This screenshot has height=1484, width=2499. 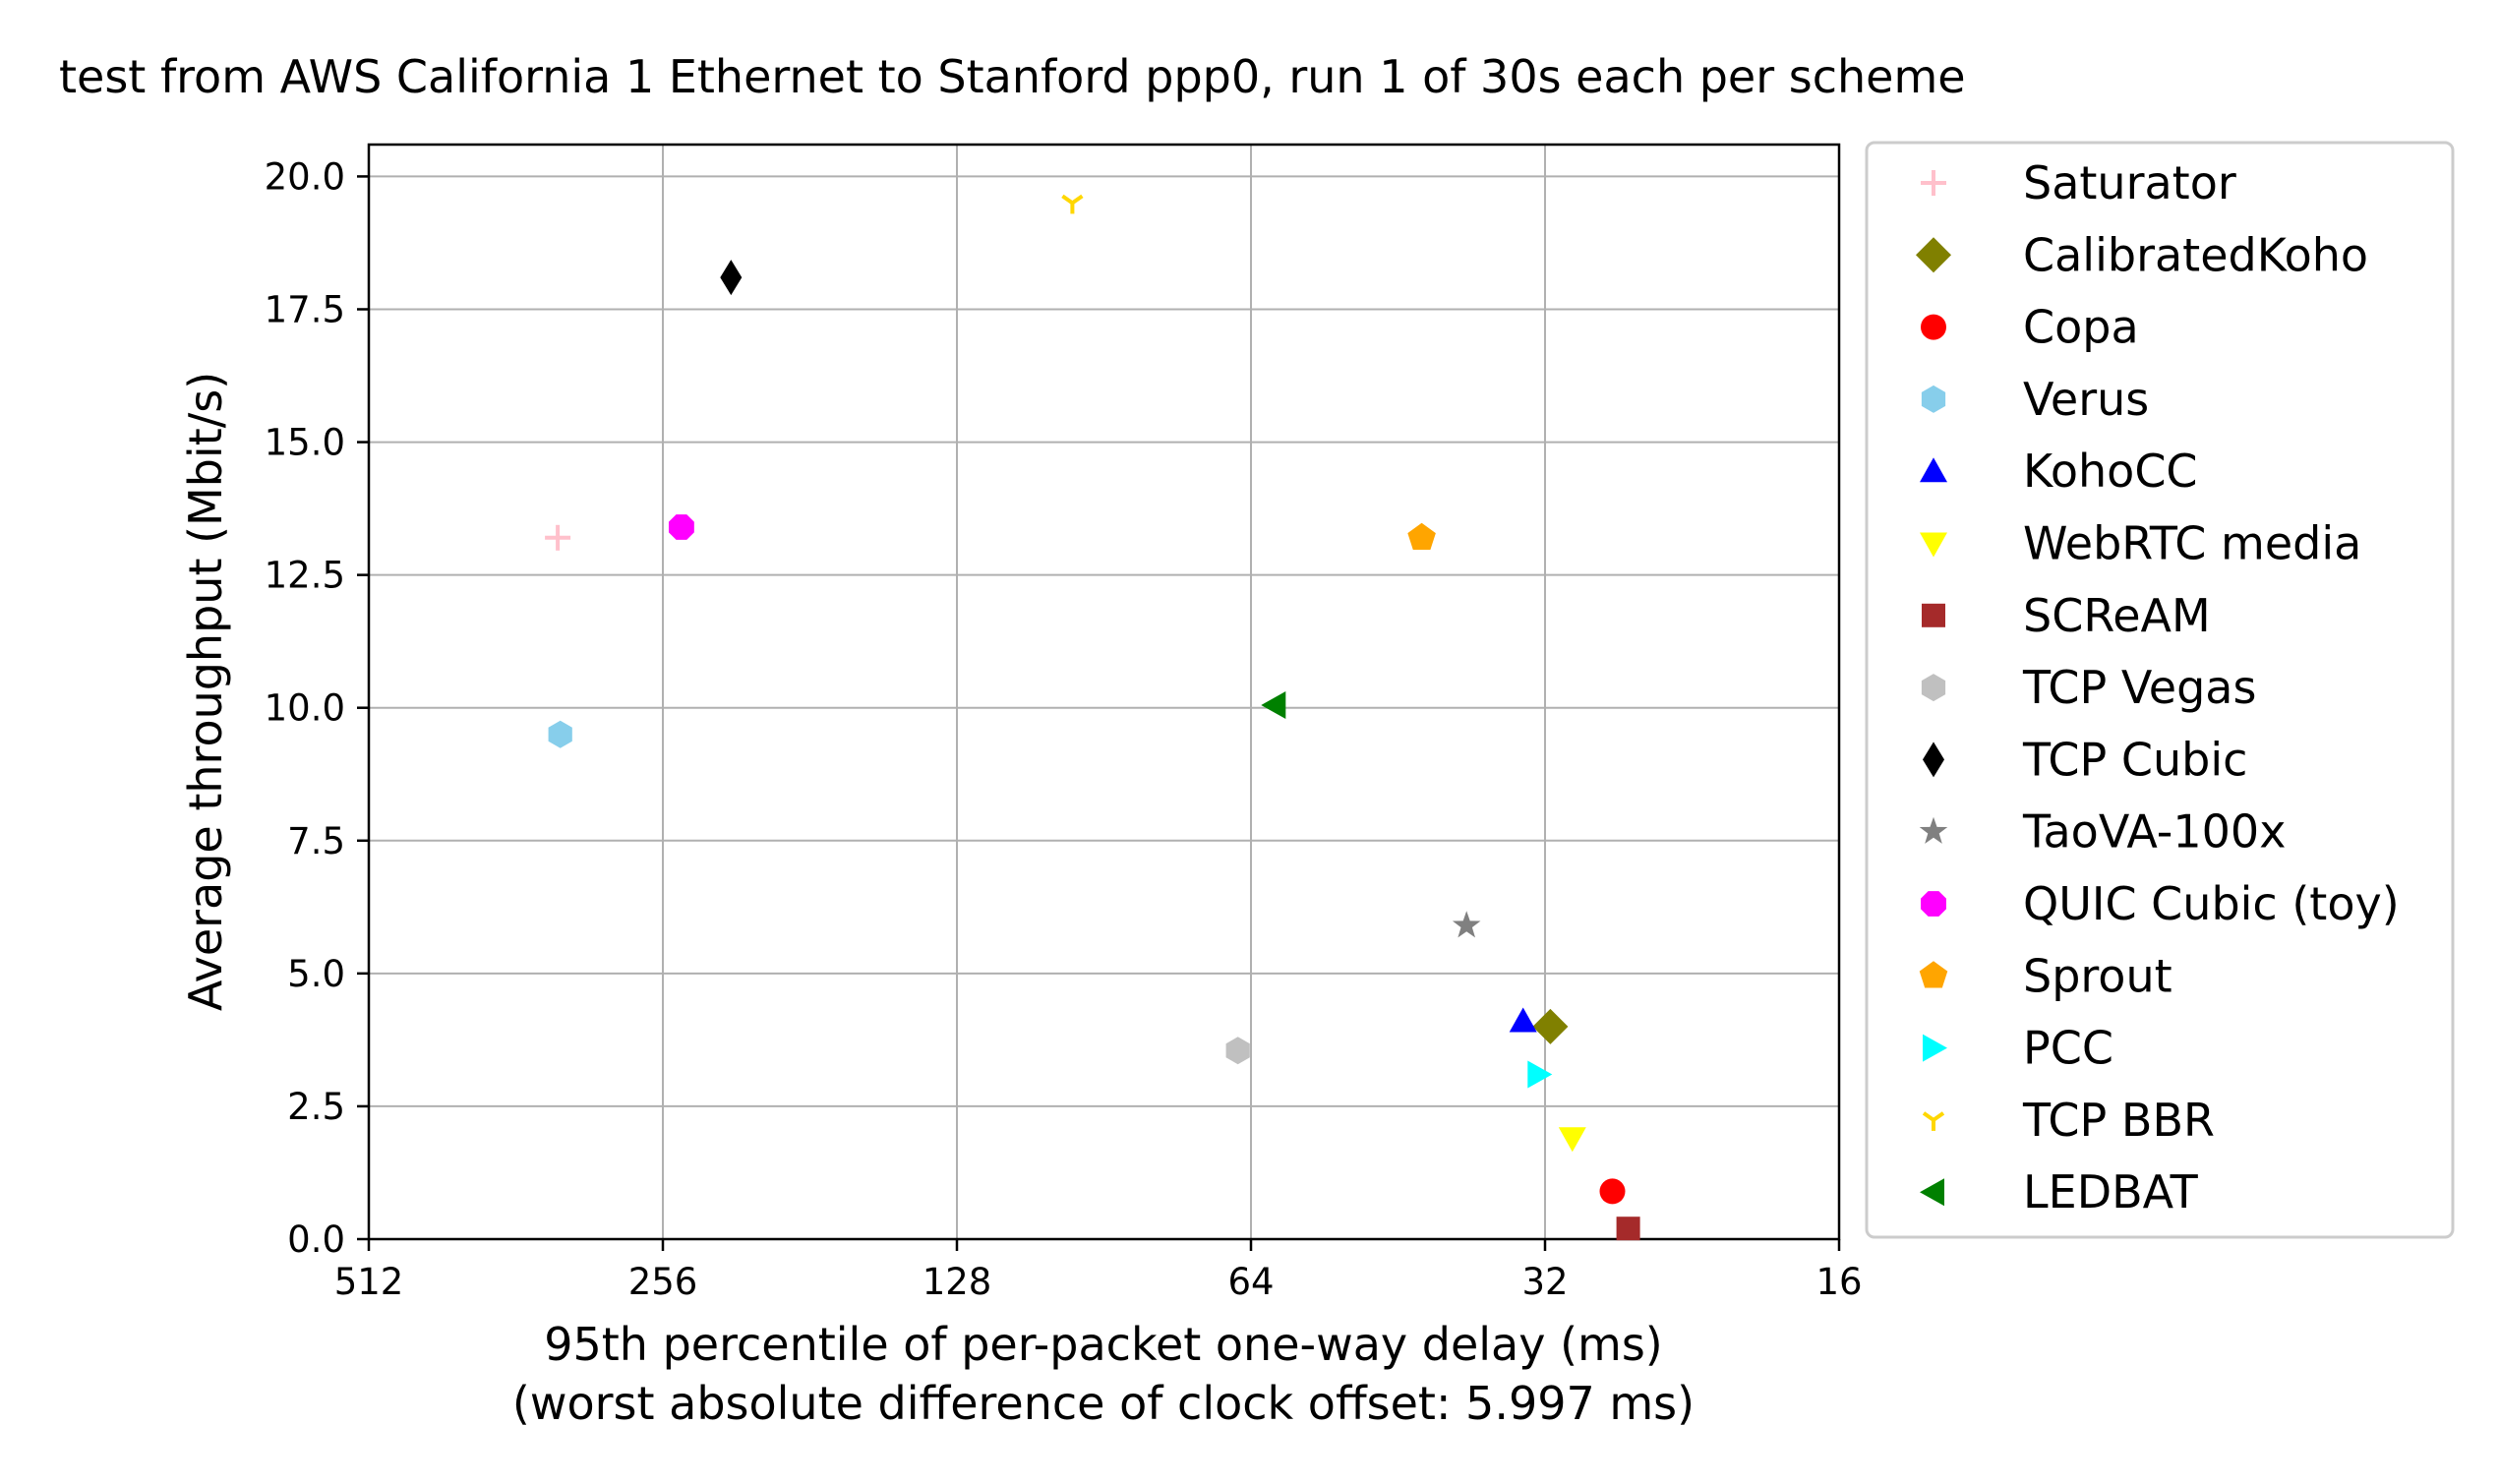 What do you see at coordinates (731, 278) in the screenshot?
I see `point-tcp-cubic` at bounding box center [731, 278].